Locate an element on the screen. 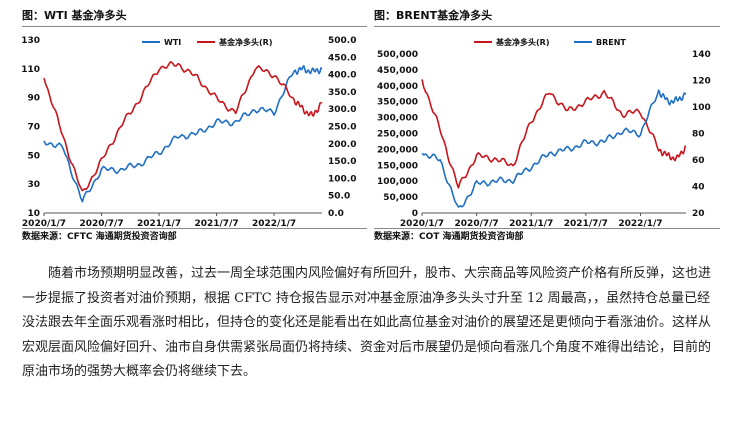 The image size is (738, 437). y-left-tick-label: 90 is located at coordinates (33, 99).